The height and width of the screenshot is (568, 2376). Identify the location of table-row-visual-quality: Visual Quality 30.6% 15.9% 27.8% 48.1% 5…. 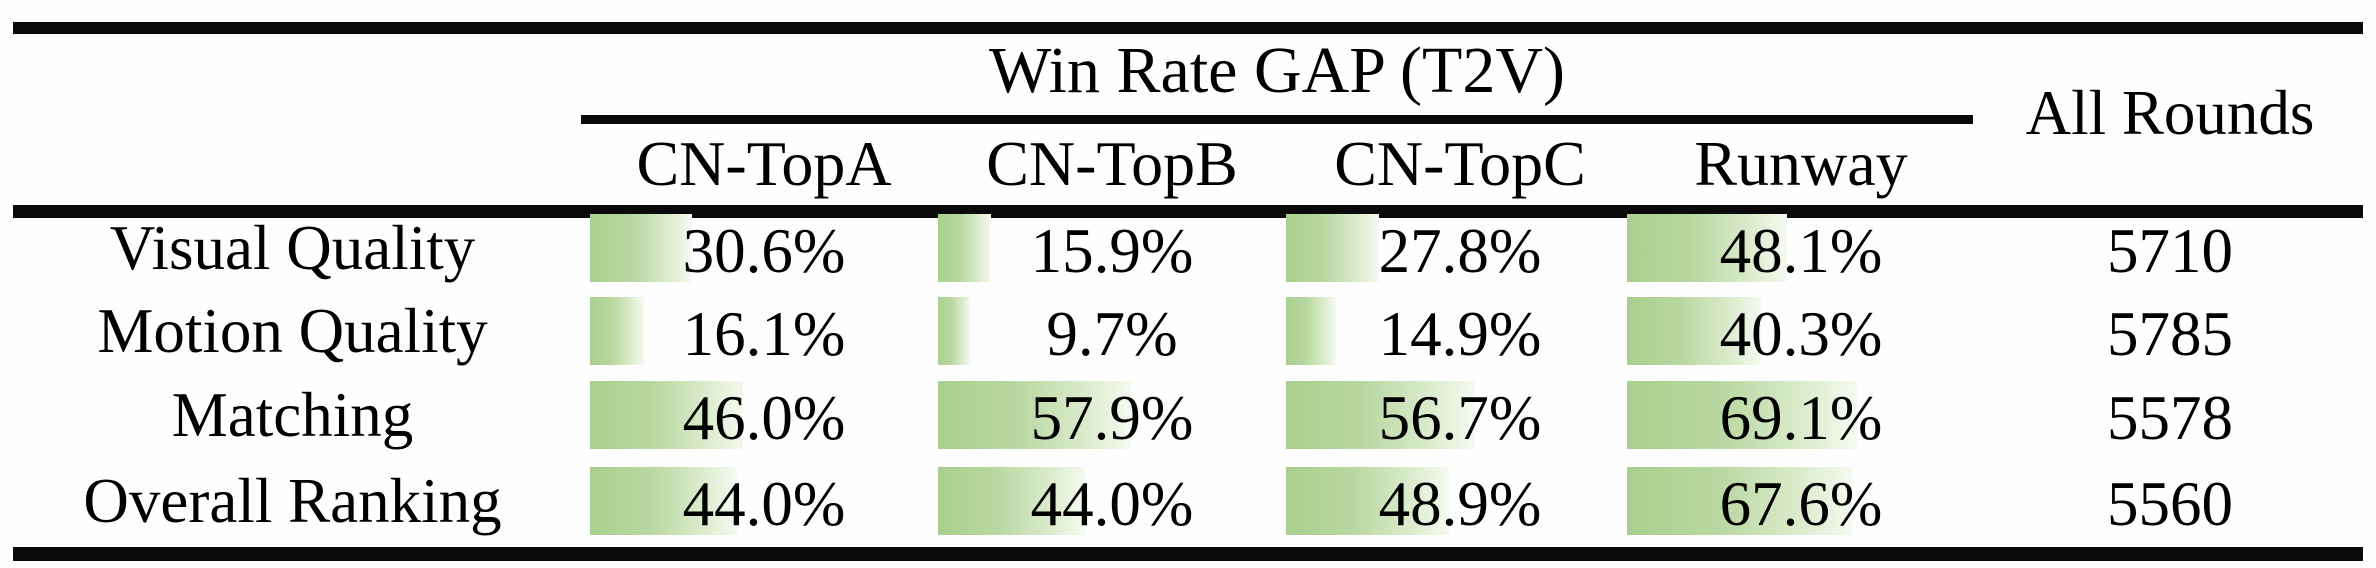
(1188, 249).